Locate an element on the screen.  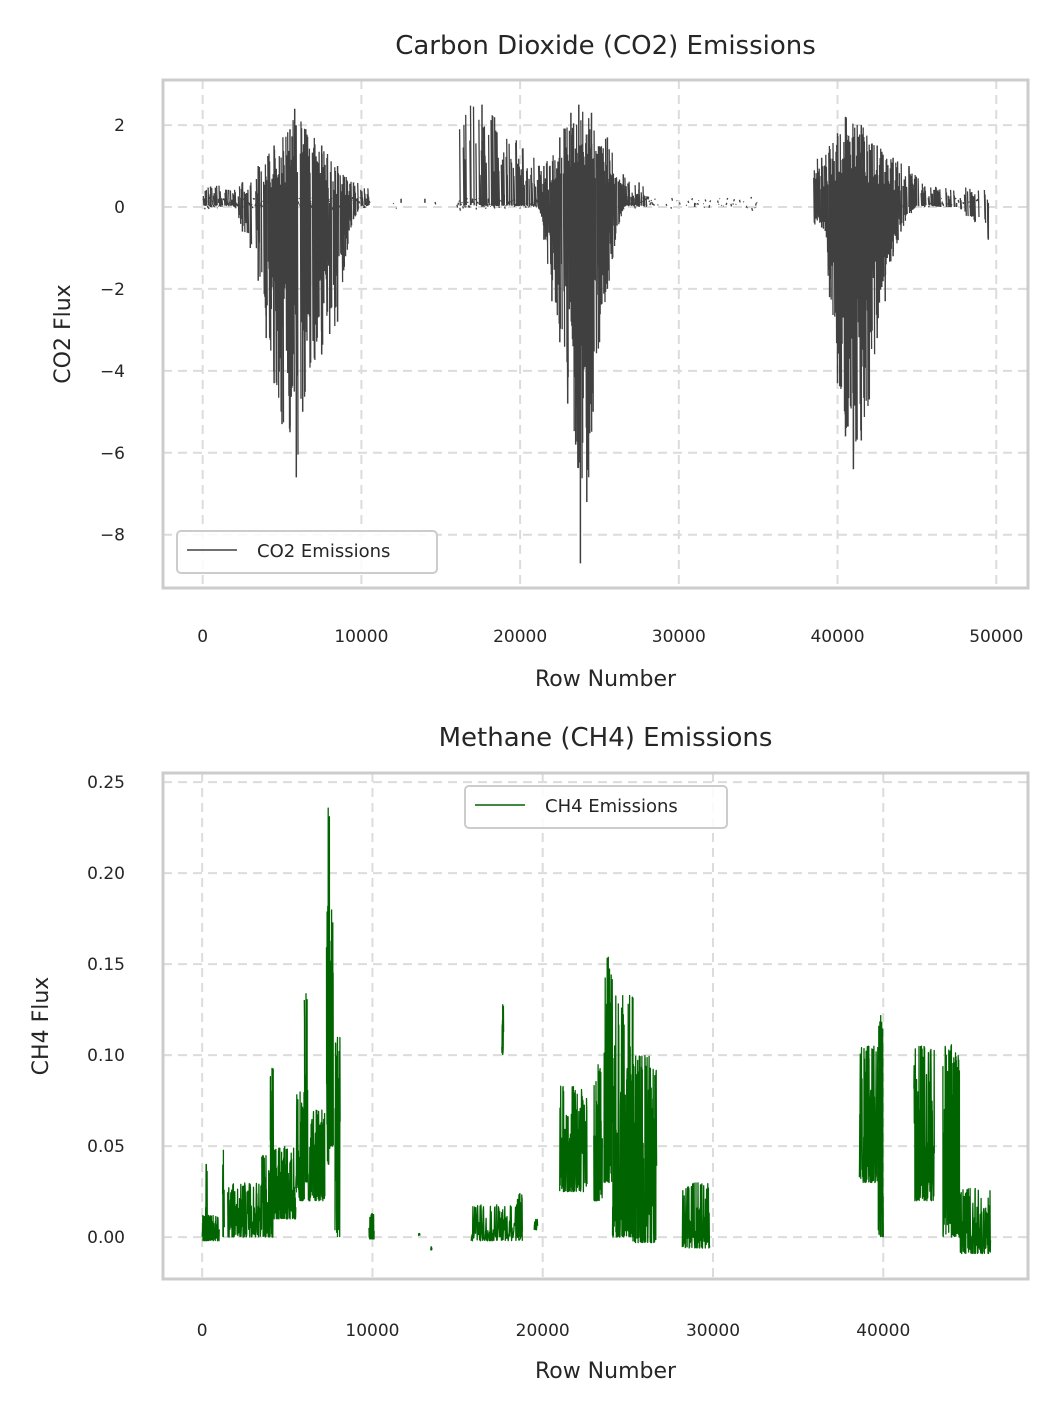
y-tick-label: 0.20 is located at coordinates (106, 874).